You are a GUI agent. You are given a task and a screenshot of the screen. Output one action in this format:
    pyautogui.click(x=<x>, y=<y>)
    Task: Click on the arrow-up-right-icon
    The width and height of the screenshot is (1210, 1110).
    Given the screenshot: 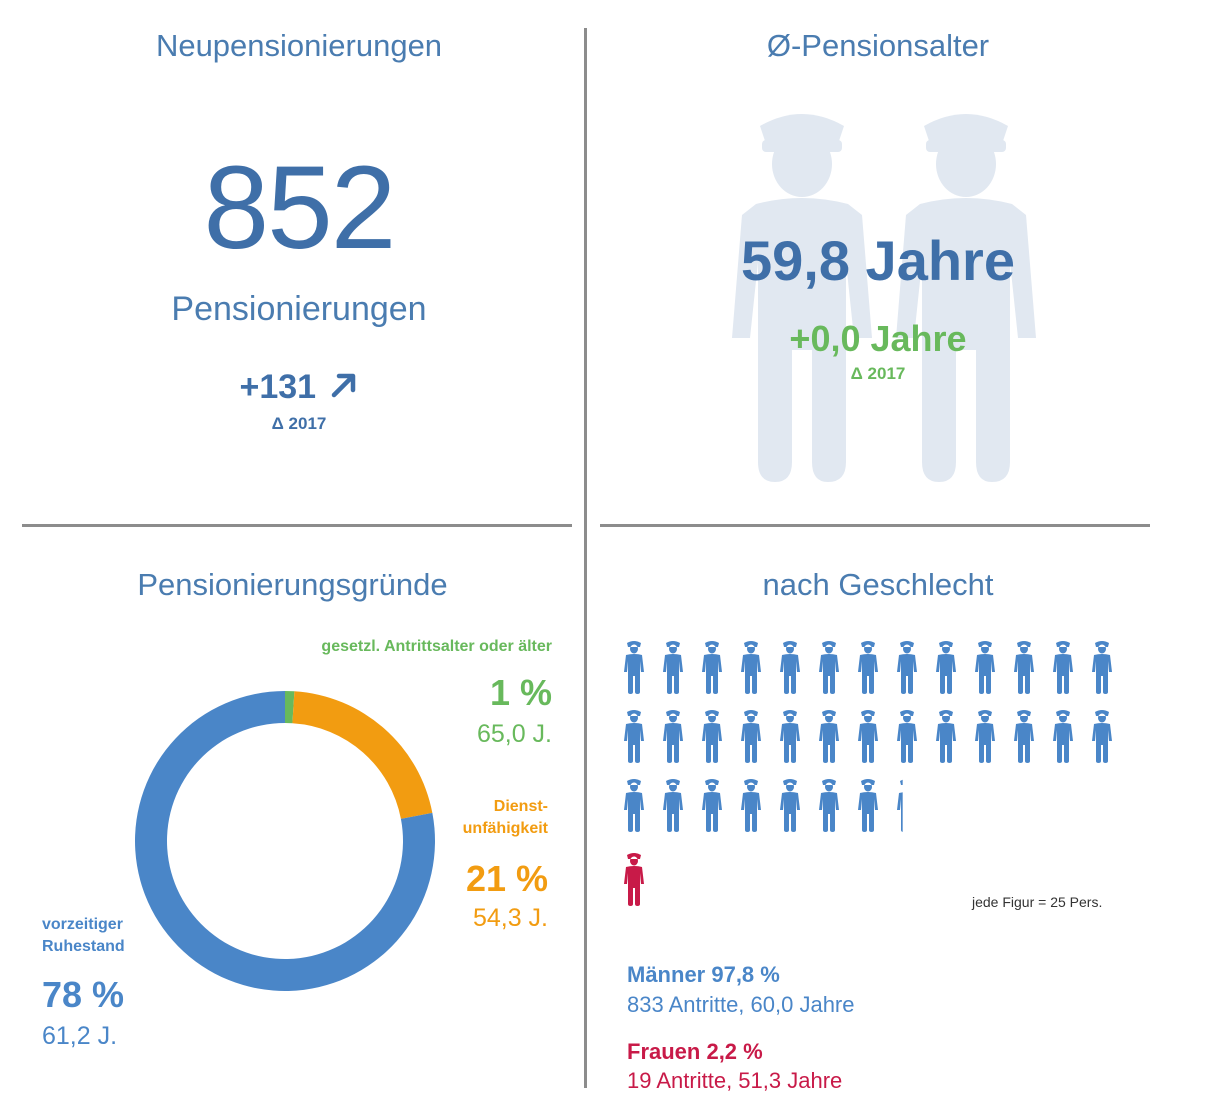 What is the action you would take?
    pyautogui.click(x=344, y=387)
    